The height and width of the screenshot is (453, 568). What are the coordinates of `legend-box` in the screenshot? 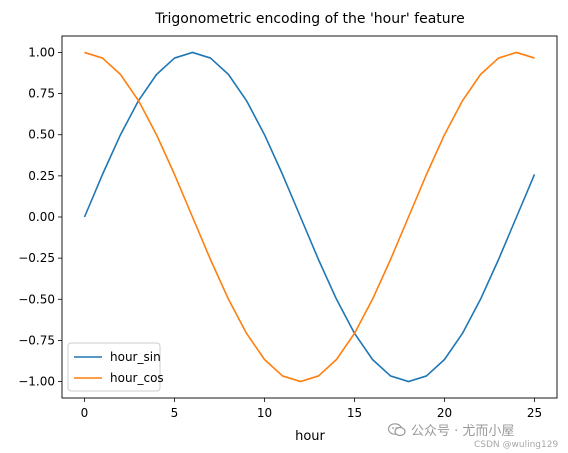 It's located at (114, 367).